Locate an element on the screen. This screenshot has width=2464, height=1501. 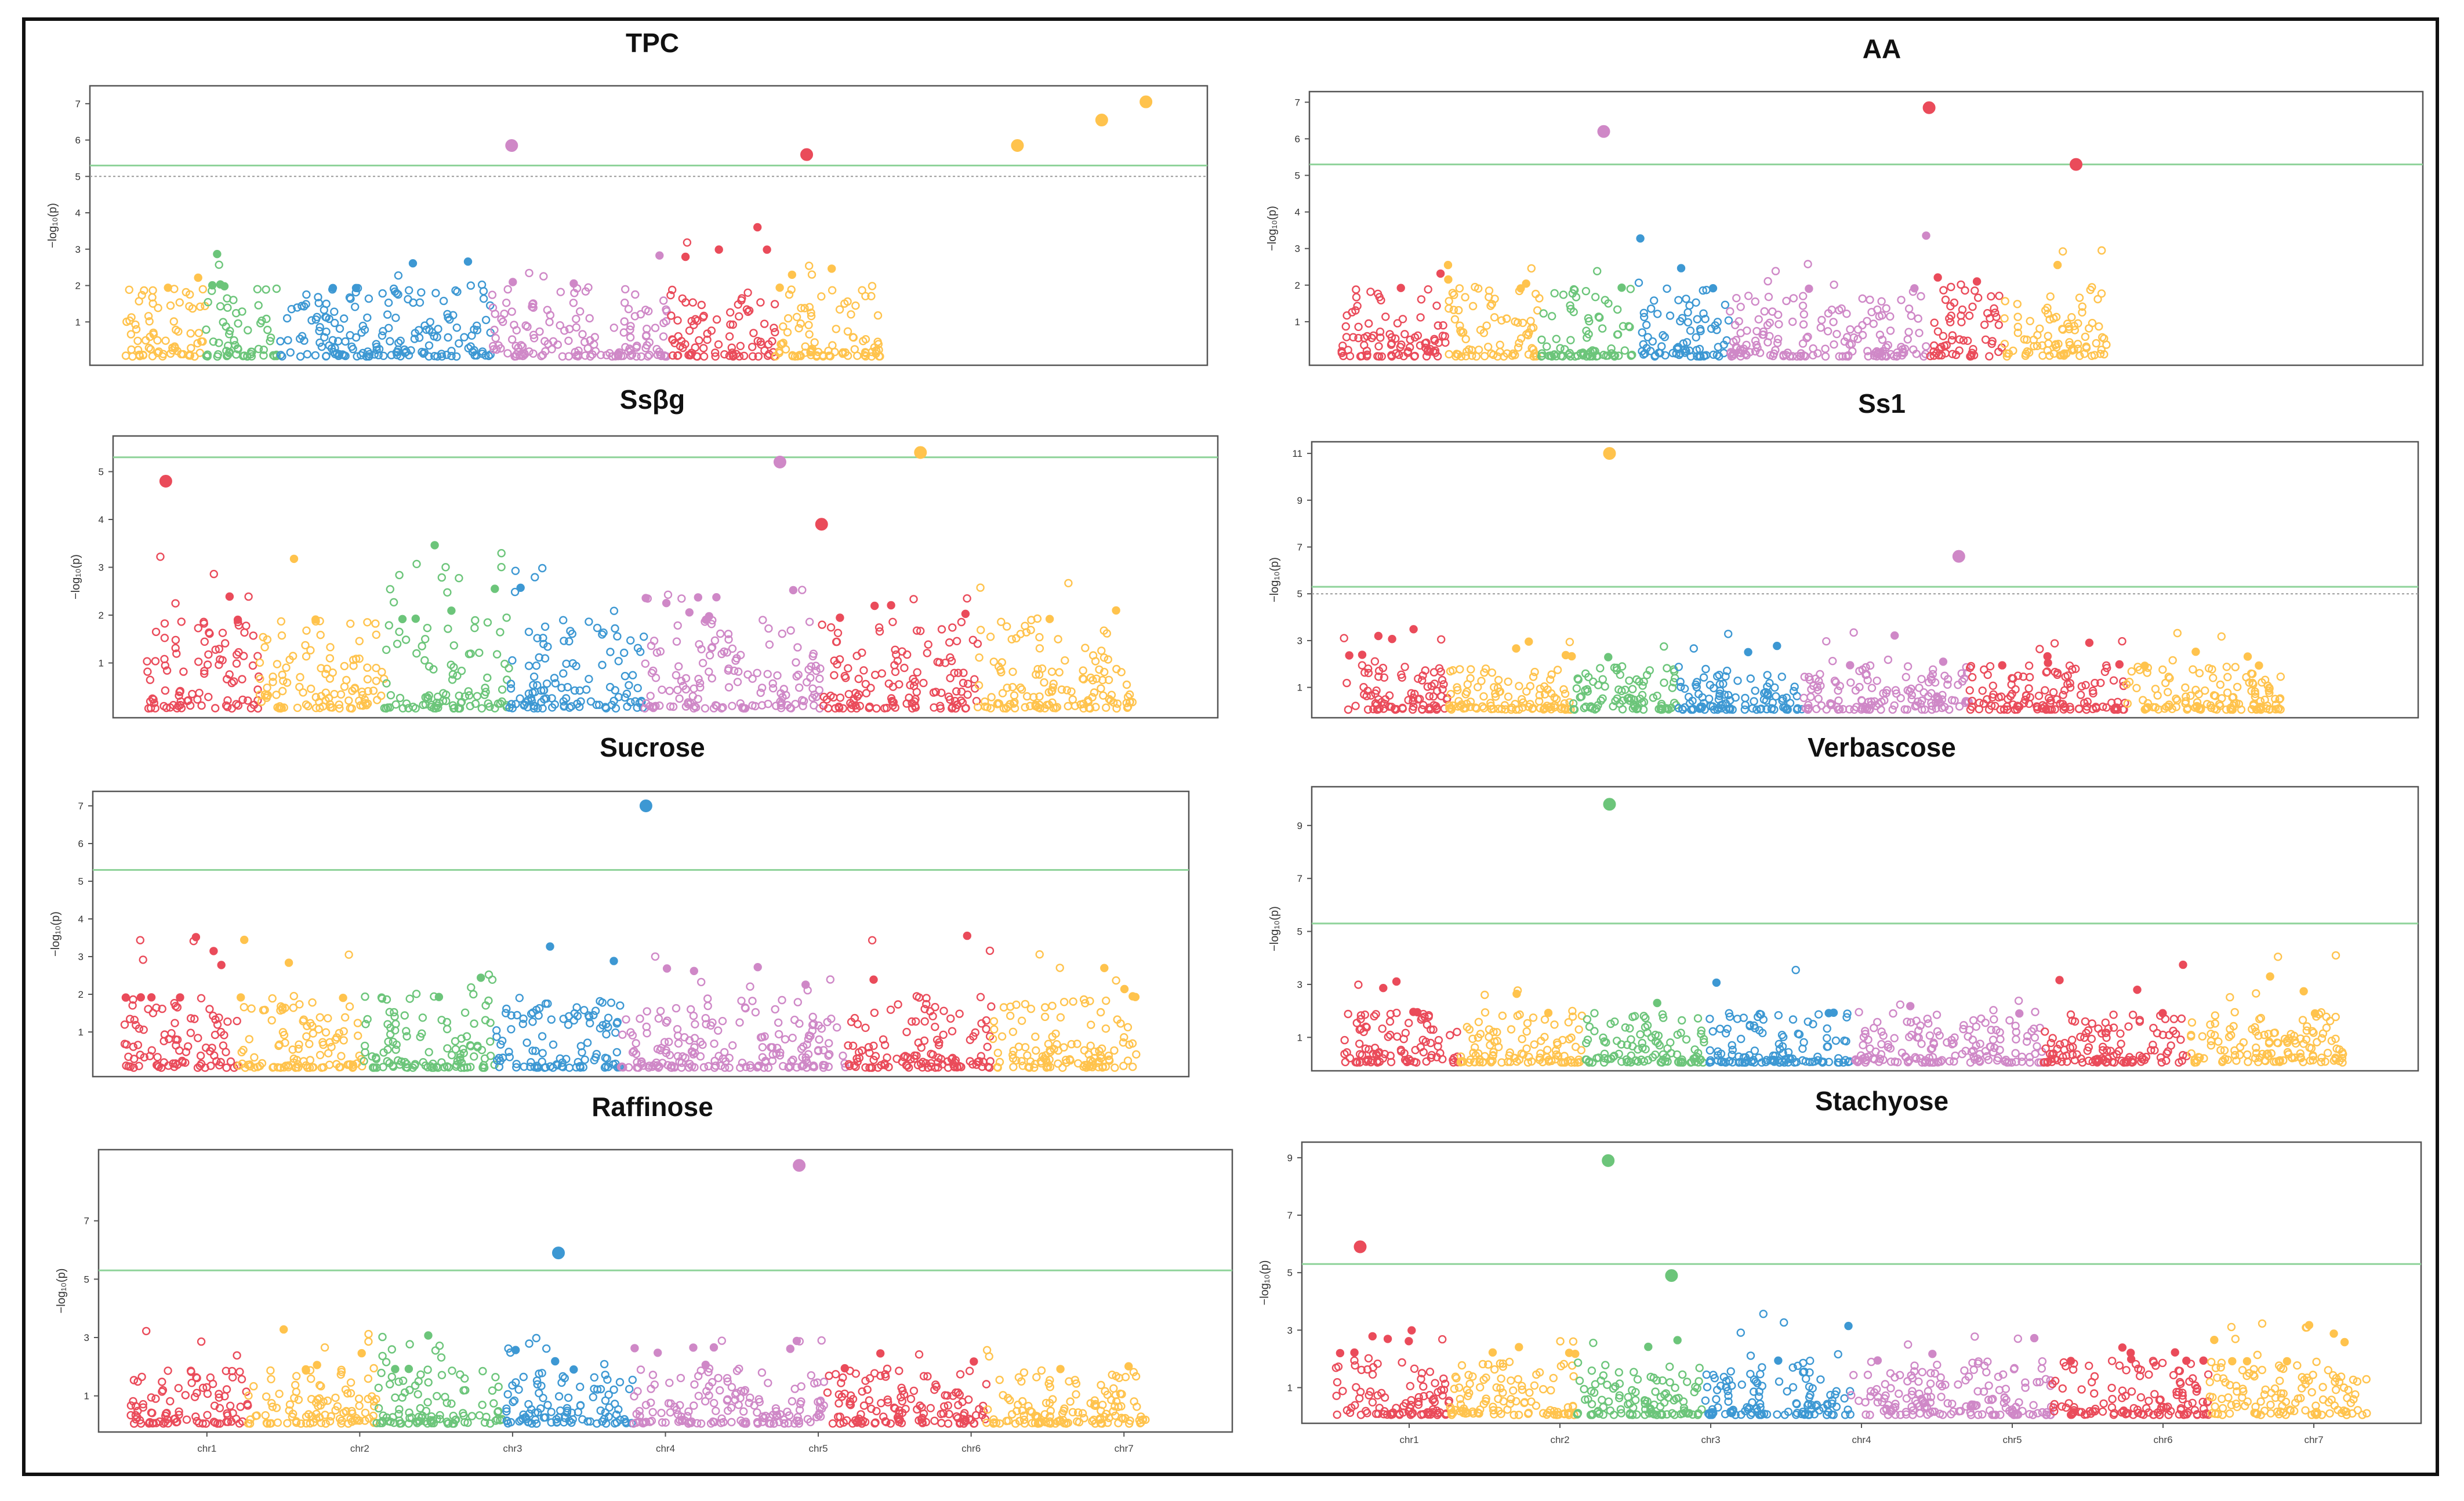
significant-snp-point is located at coordinates (645, 806).